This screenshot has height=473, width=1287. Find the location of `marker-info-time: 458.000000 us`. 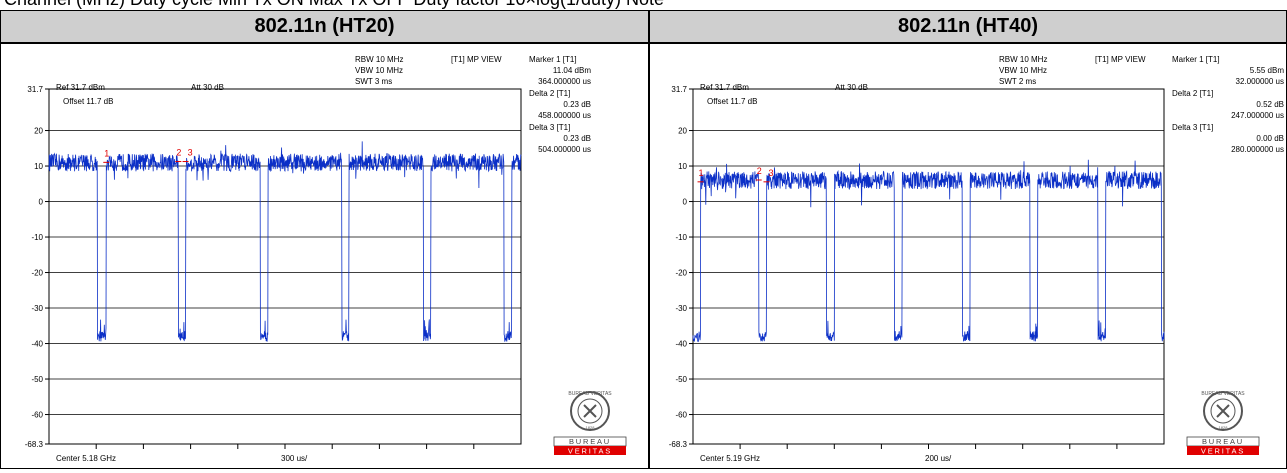

marker-info-time: 458.000000 us is located at coordinates (564, 115).